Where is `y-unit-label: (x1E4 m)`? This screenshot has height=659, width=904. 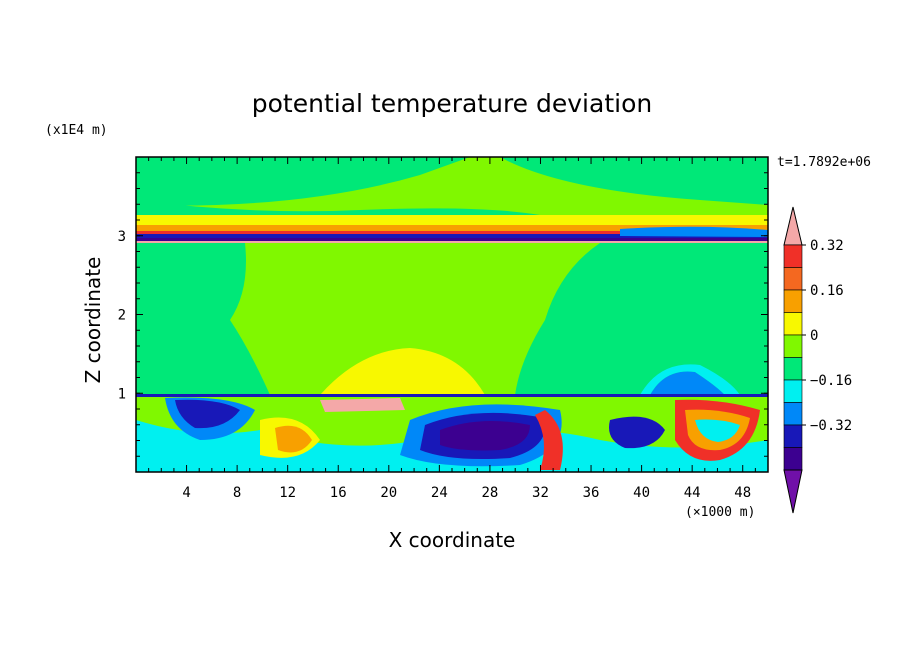
y-unit-label: (x1E4 m) is located at coordinates (76, 130).